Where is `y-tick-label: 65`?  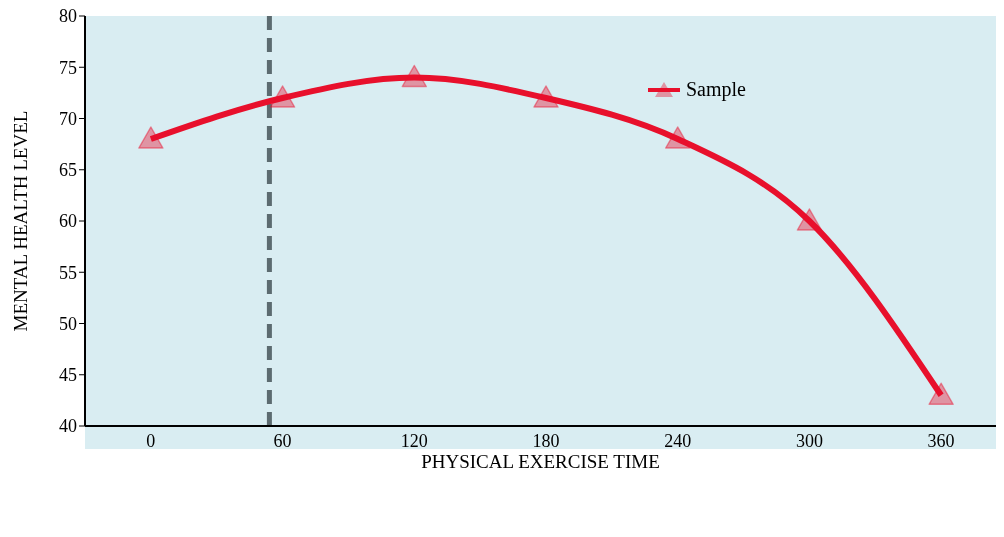
y-tick-label: 65 is located at coordinates (68, 170).